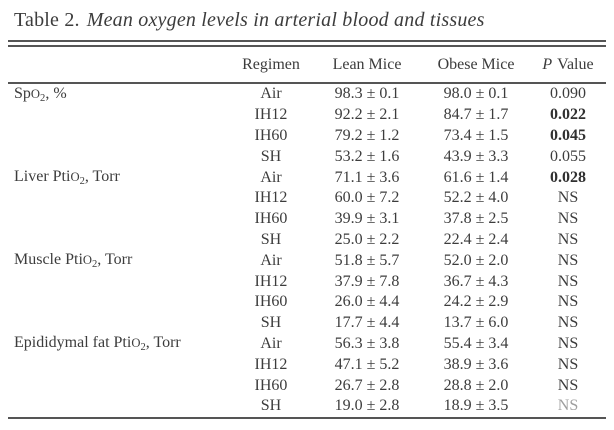  Describe the element at coordinates (367, 94) in the screenshot. I see `lean-cell: 98.3 ± 0.1` at that location.